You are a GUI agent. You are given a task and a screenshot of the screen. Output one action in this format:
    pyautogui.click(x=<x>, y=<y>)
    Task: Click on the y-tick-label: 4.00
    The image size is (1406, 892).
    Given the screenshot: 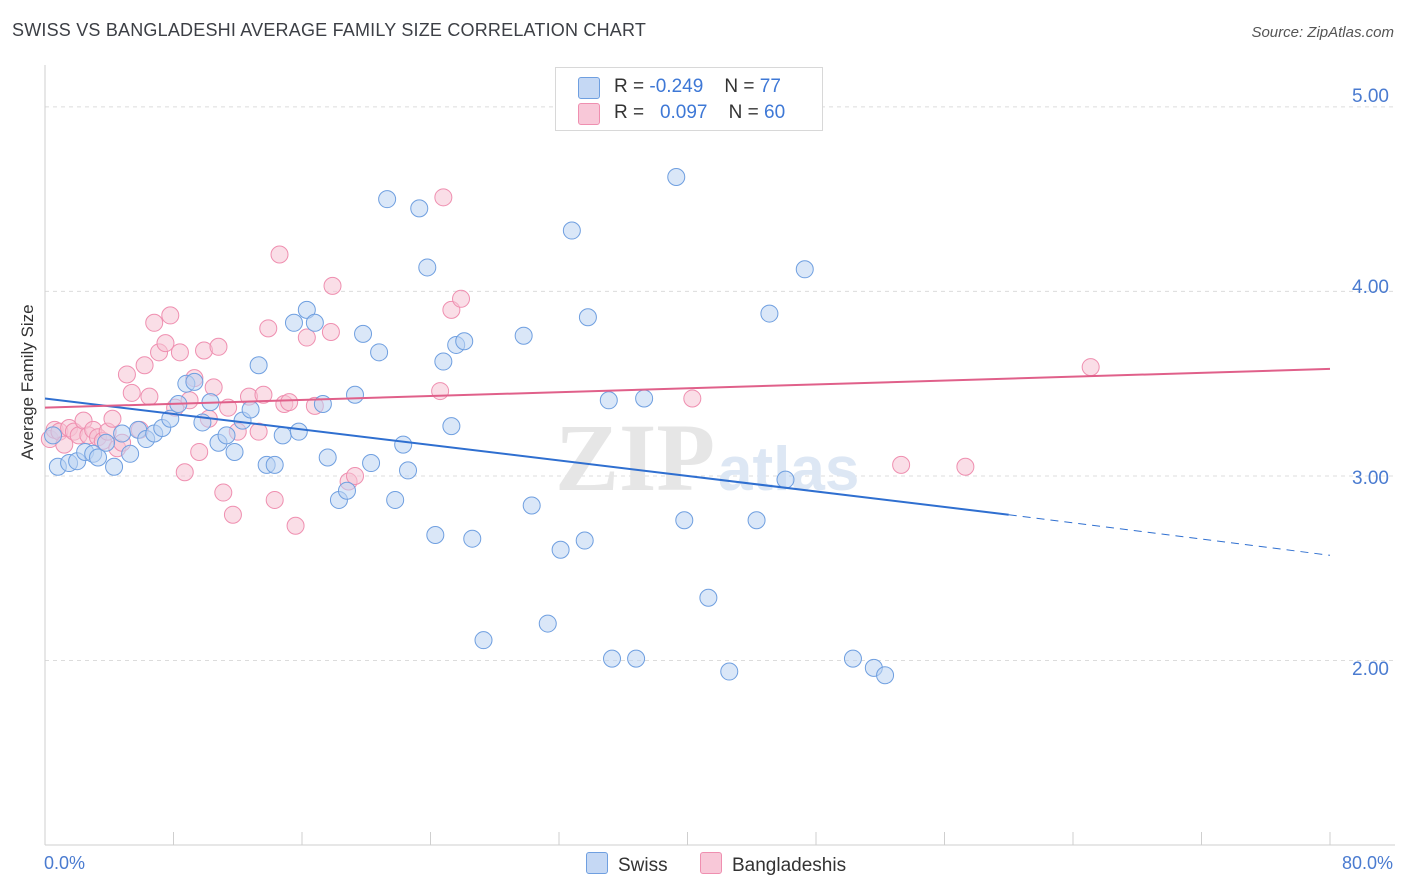 What is the action you would take?
    pyautogui.click(x=1370, y=287)
    